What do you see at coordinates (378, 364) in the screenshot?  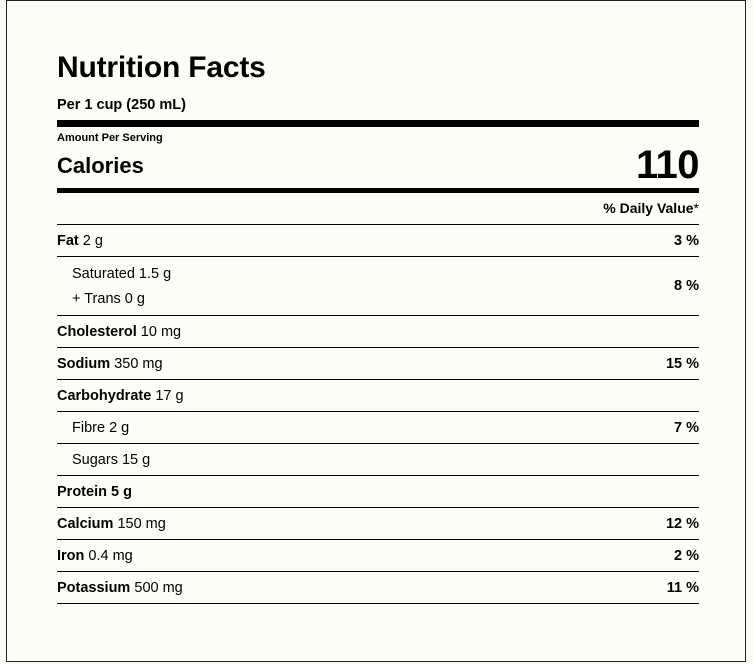 I see `nutrient-row-sodium: Sodium 350 mg 15 %` at bounding box center [378, 364].